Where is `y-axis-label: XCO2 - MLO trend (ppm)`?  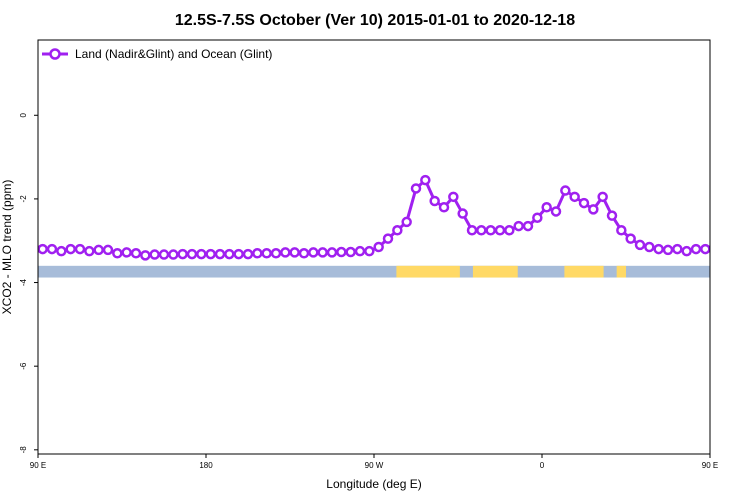
y-axis-label: XCO2 - MLO trend (ppm) is located at coordinates (7, 247).